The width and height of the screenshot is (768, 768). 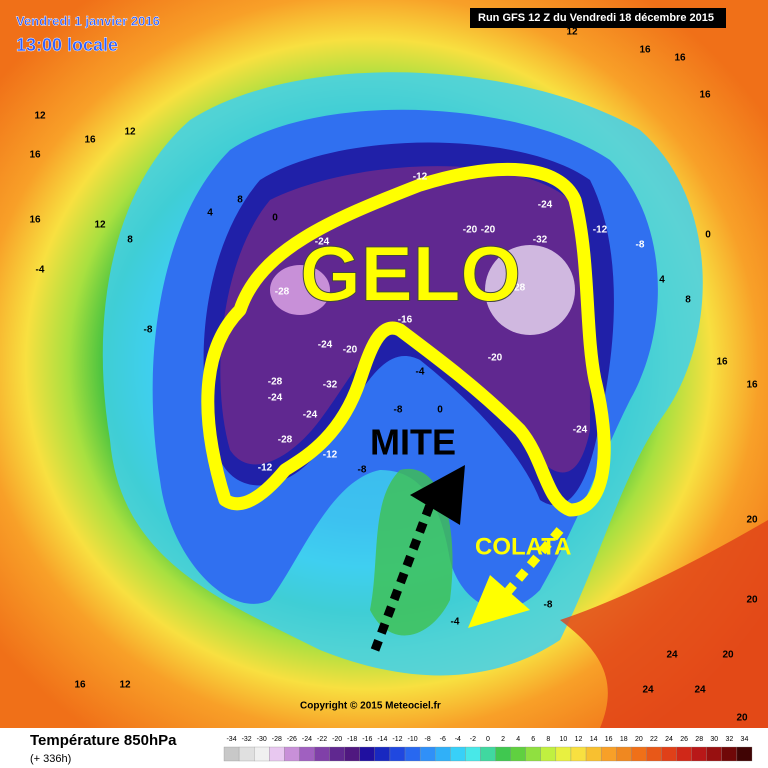 What do you see at coordinates (624, 739) in the screenshot?
I see `legend-label: 18` at bounding box center [624, 739].